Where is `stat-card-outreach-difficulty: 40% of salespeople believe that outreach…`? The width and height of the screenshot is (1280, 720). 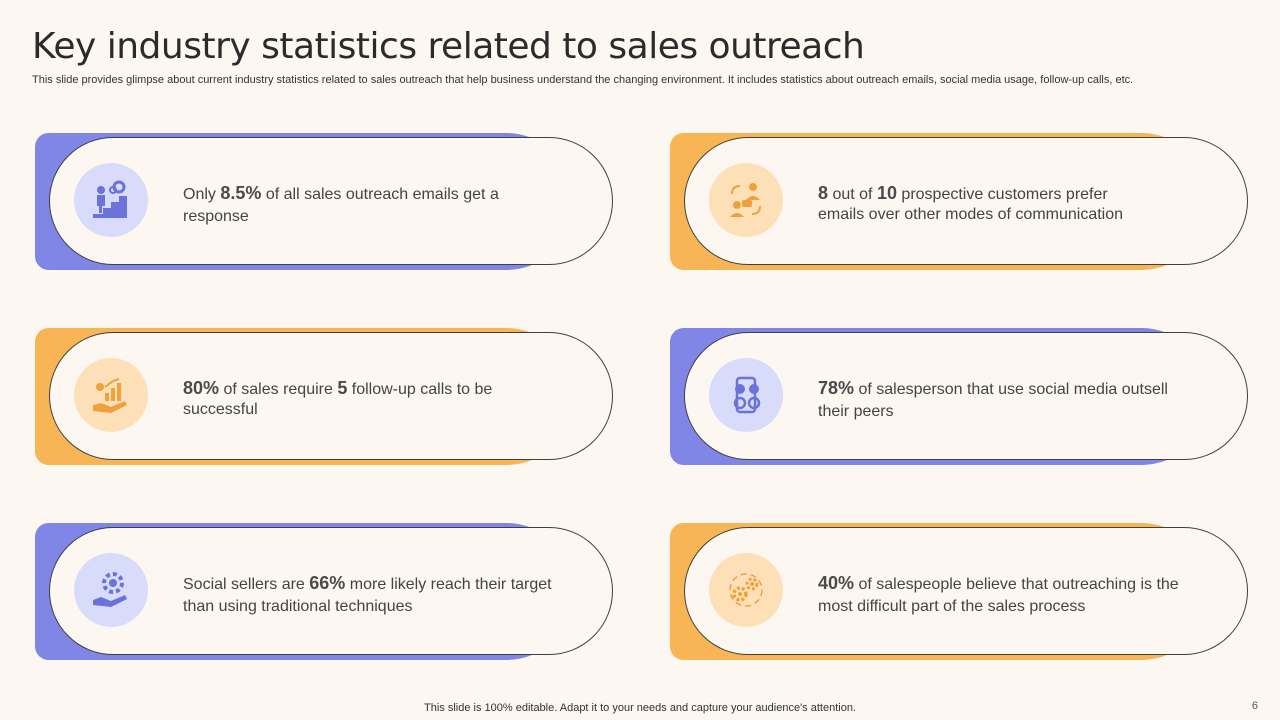 stat-card-outreach-difficulty: 40% of salespeople believe that outreach… is located at coordinates (960, 593).